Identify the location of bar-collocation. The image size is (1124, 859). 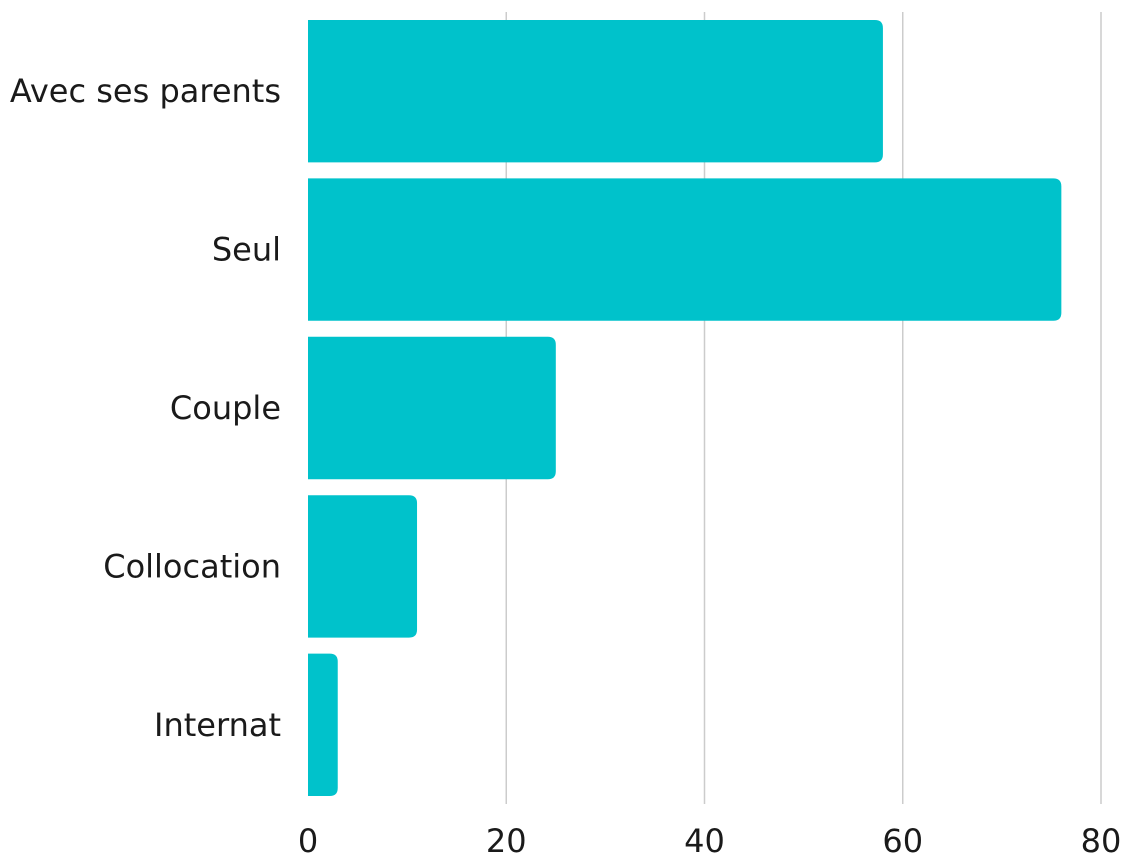
(363, 566).